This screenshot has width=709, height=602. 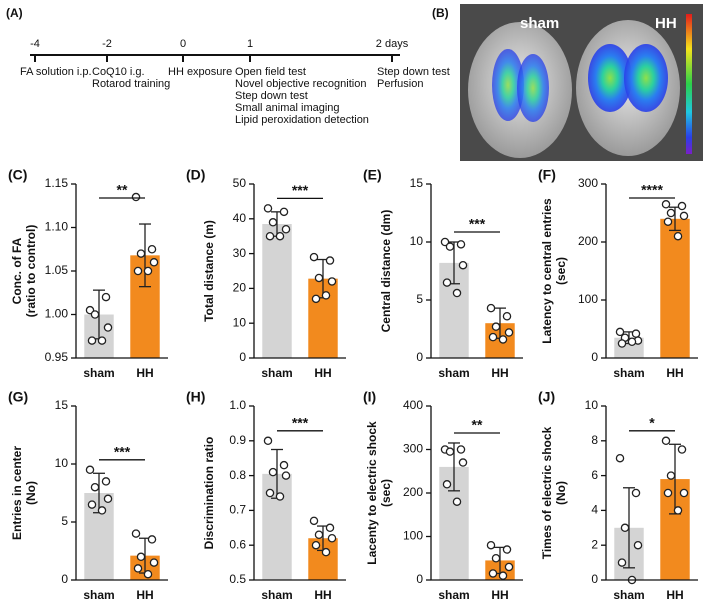 I want to click on timeline-event: Open field test, so click(x=270, y=72).